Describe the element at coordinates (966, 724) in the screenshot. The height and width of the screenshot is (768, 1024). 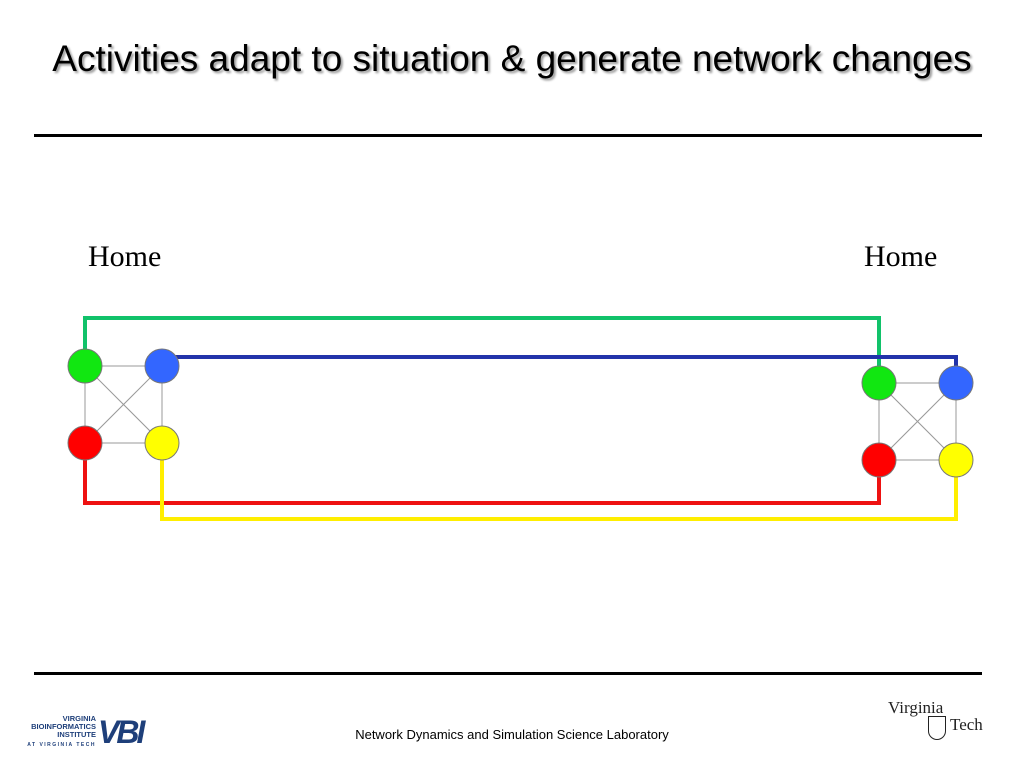
I see `vt-word-tech: Tech` at that location.